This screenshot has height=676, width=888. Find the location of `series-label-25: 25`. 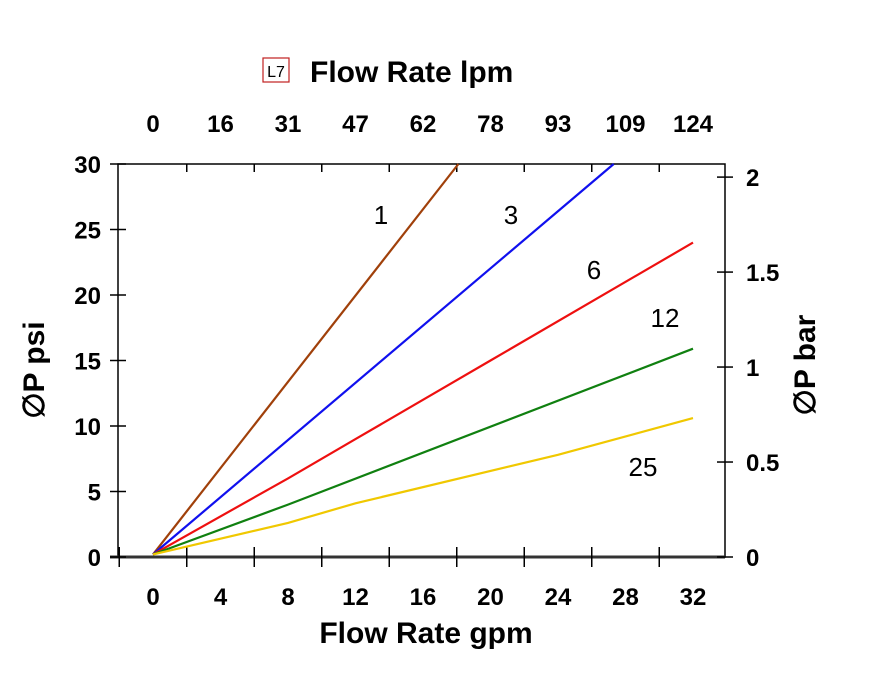

series-label-25: 25 is located at coordinates (643, 467).